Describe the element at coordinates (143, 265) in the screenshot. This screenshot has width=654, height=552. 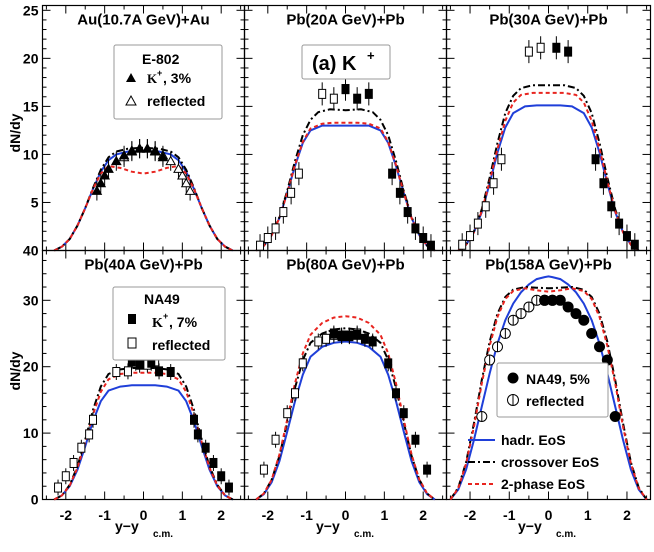
I see `panel-title: Pb(40A GeV)+Pb` at that location.